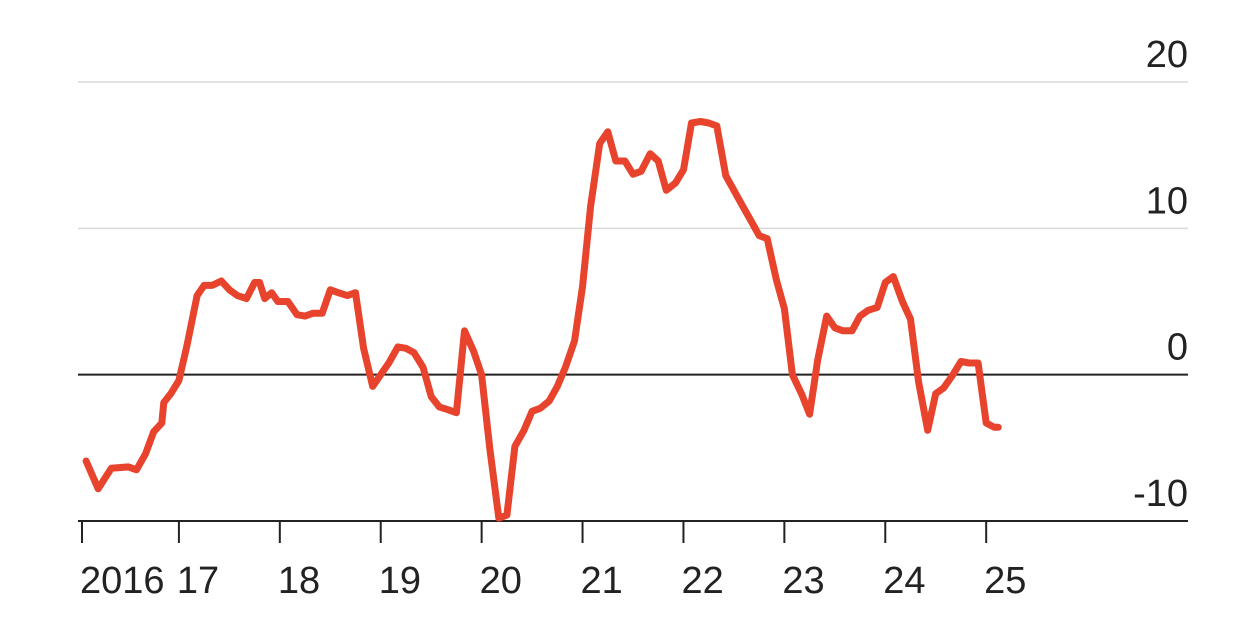  I want to click on x-tick-label: 2016, so click(122, 581).